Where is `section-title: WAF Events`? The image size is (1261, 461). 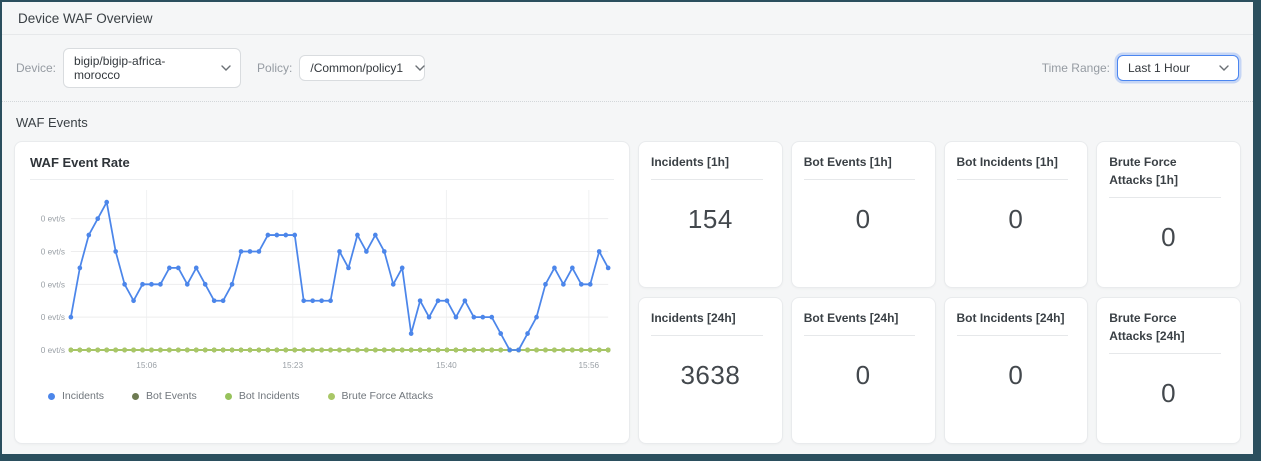 section-title: WAF Events is located at coordinates (52, 122).